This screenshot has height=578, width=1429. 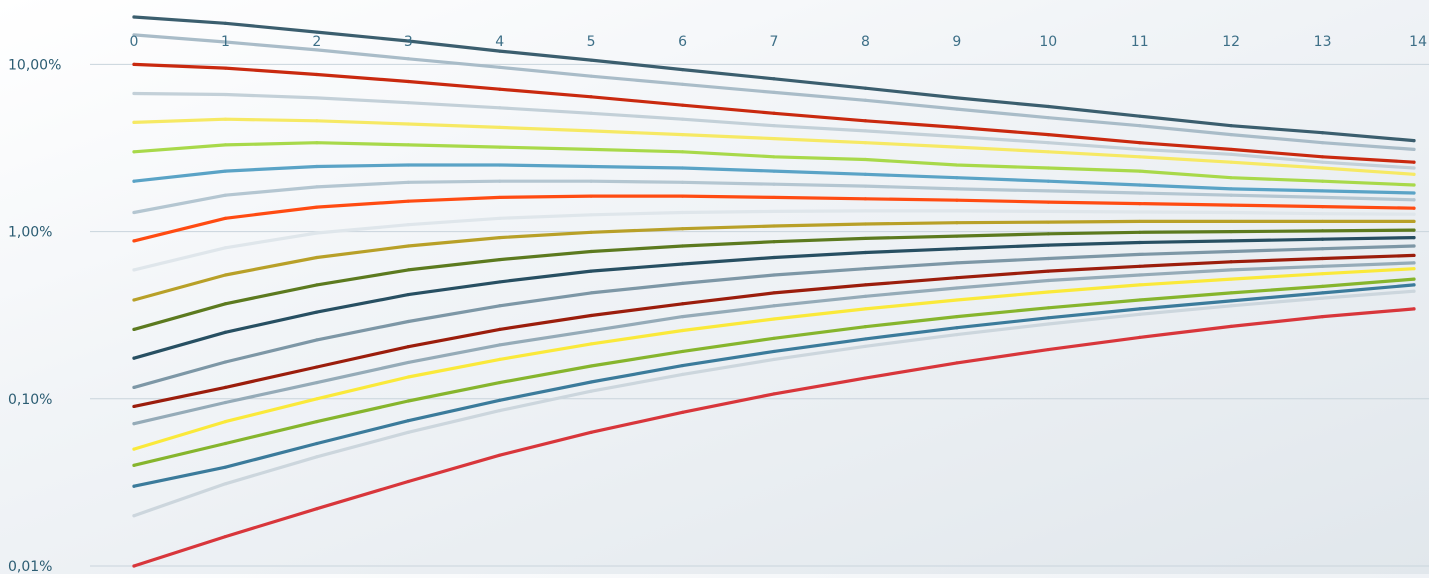 What do you see at coordinates (30, 400) in the screenshot?
I see `y-tick-label: 0,10%` at bounding box center [30, 400].